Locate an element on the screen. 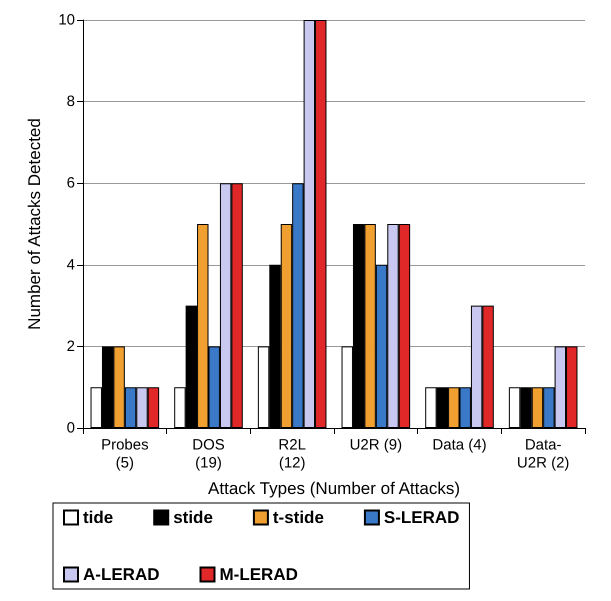  x-tick-label: Probes (5) is located at coordinates (125, 454).